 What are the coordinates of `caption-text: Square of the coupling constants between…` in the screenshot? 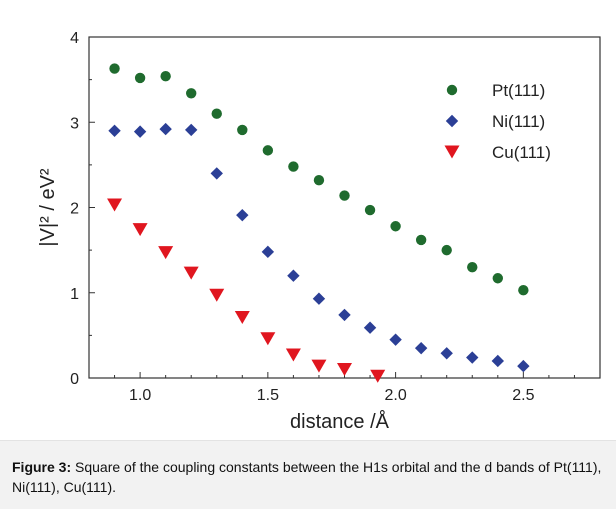 It's located at (307, 477).